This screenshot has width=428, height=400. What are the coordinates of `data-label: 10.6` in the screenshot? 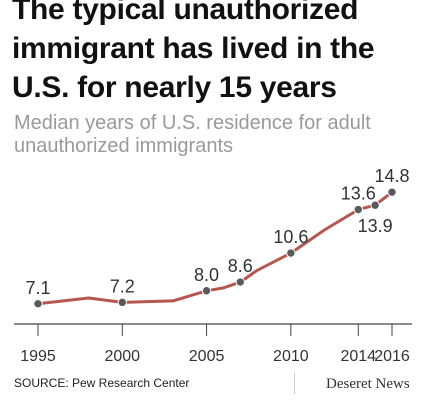 It's located at (290, 237).